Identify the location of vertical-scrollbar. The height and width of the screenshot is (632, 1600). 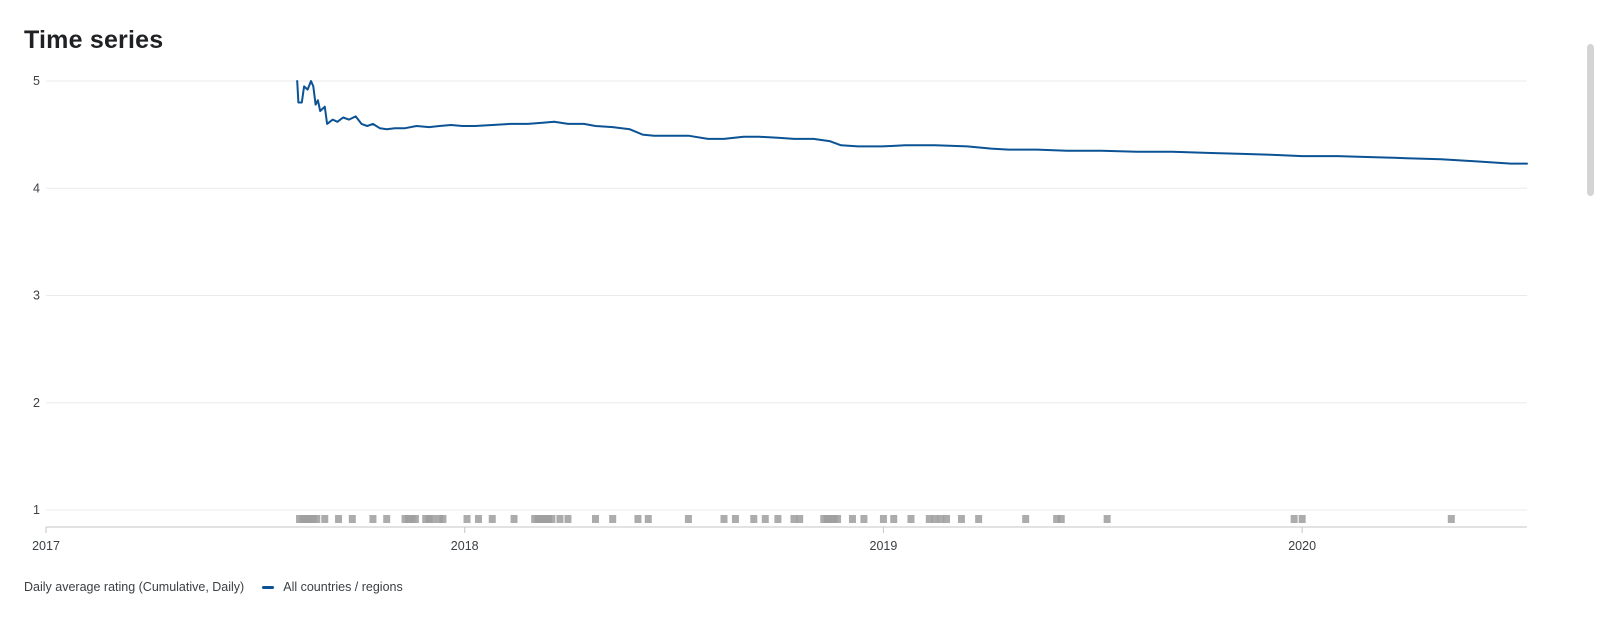
(1590, 120).